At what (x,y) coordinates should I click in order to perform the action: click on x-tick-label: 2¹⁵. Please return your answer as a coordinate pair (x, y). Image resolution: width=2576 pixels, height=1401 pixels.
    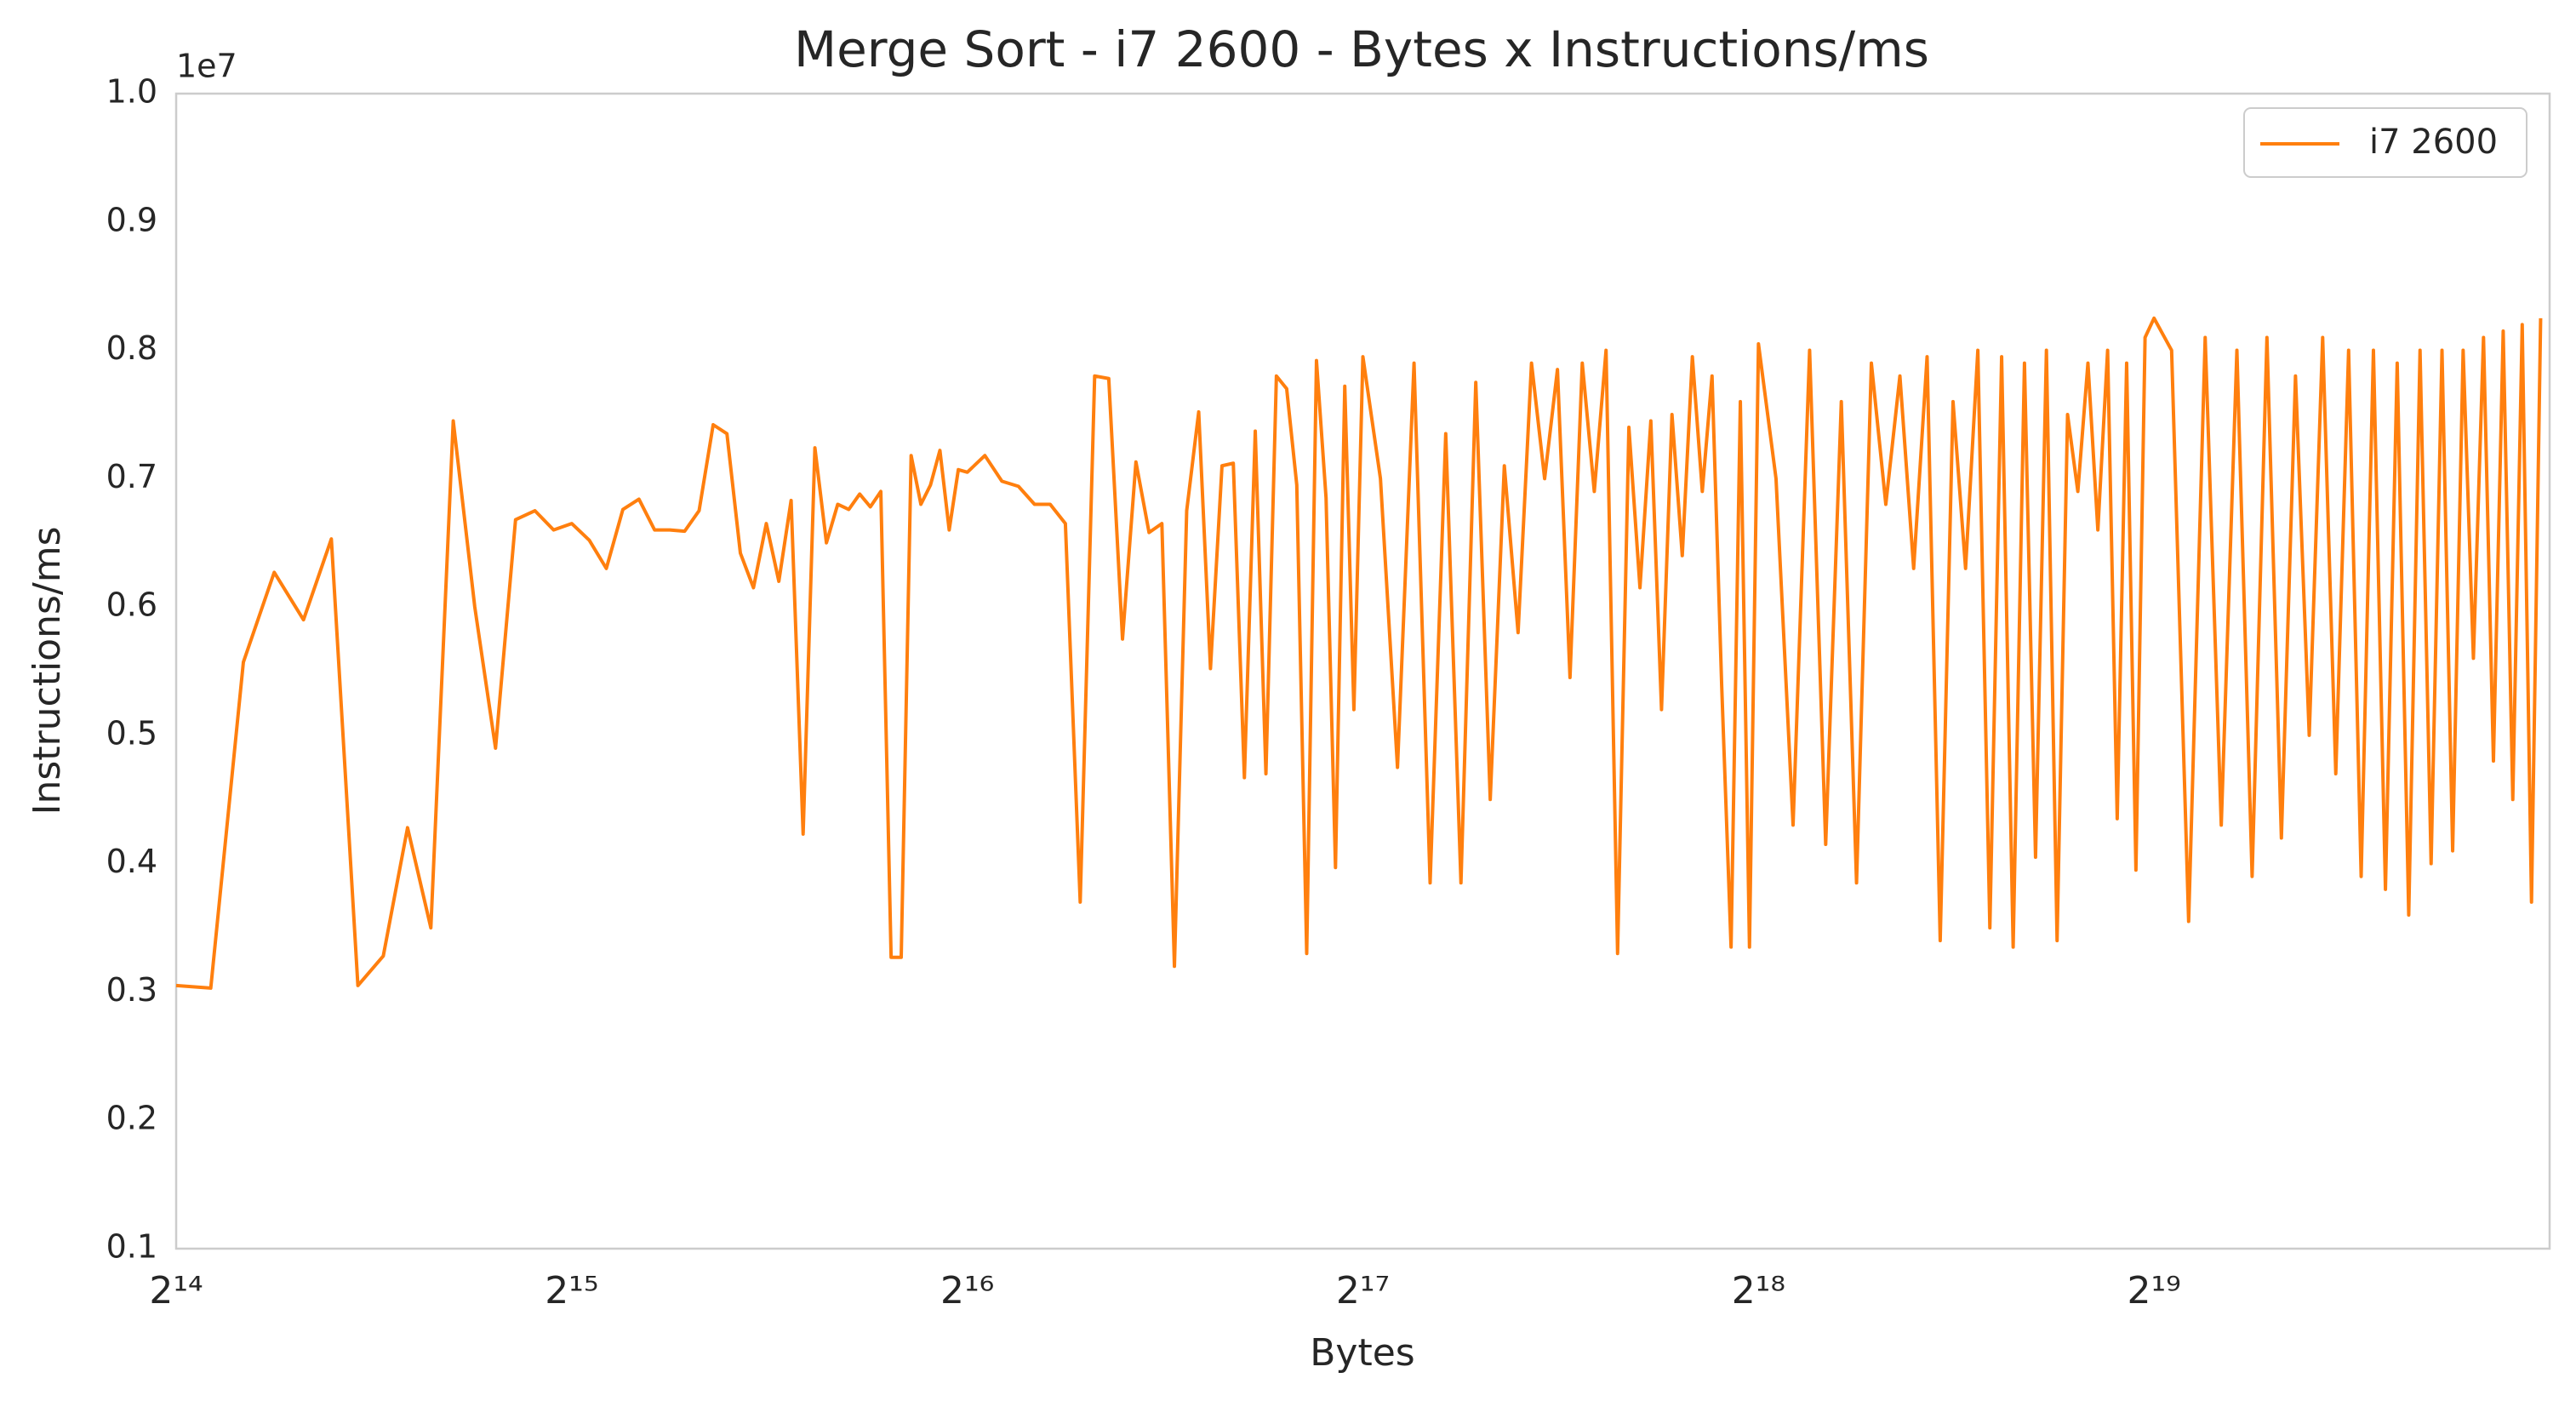
    Looking at the image, I should click on (571, 1290).